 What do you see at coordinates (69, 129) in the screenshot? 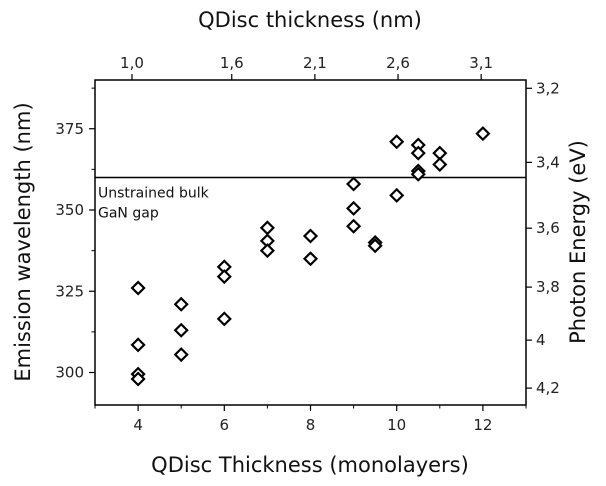
I see `y-tick-label: 375` at bounding box center [69, 129].